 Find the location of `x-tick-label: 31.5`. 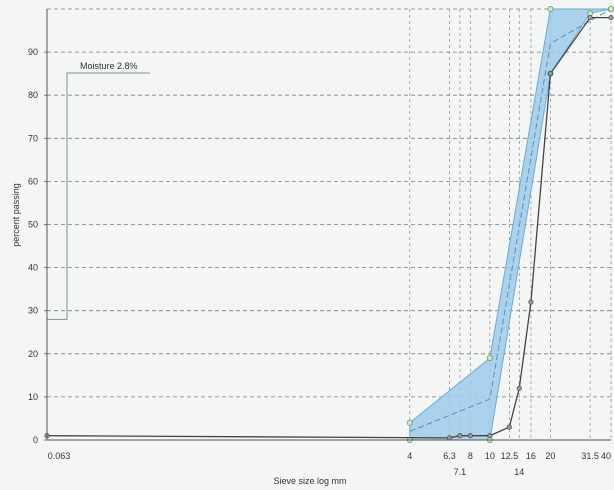

x-tick-label: 31.5 is located at coordinates (590, 456).